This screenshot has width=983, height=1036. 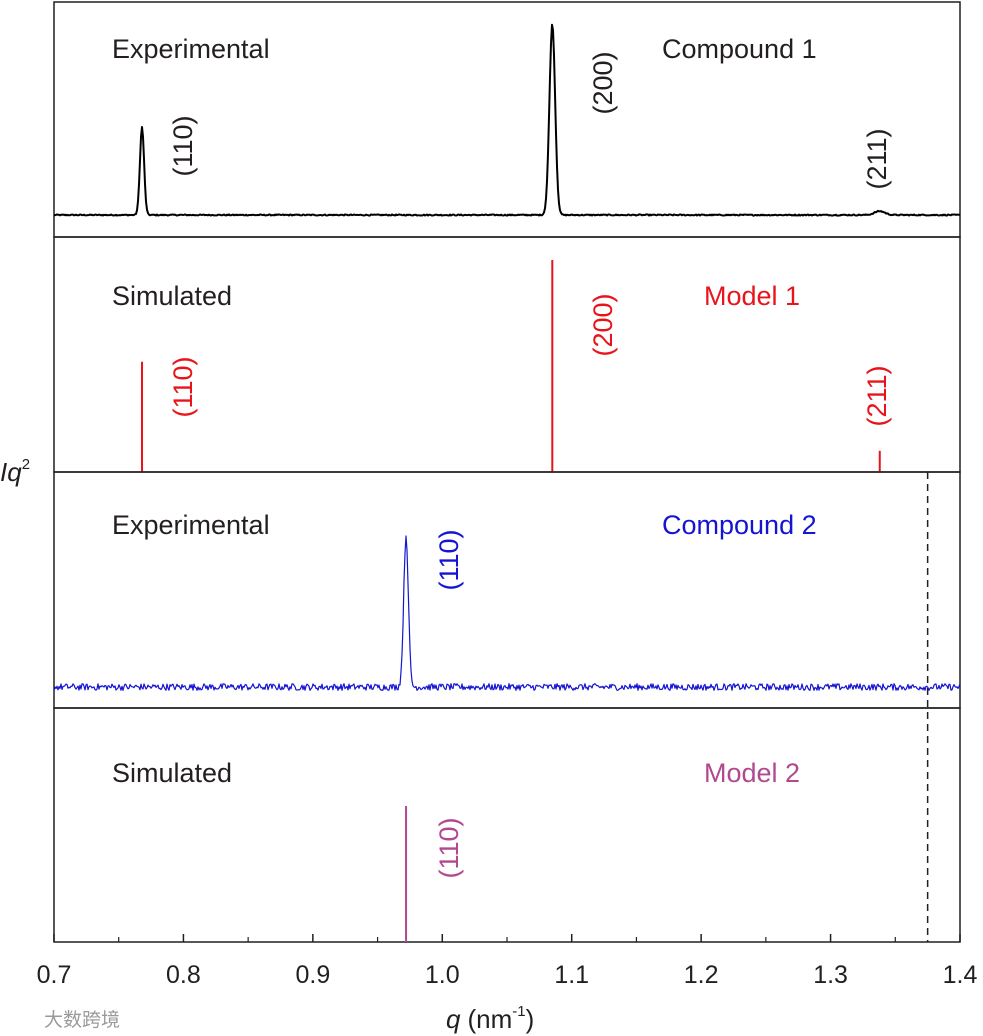 I want to click on x-tick-label: 0.7, so click(x=54, y=975).